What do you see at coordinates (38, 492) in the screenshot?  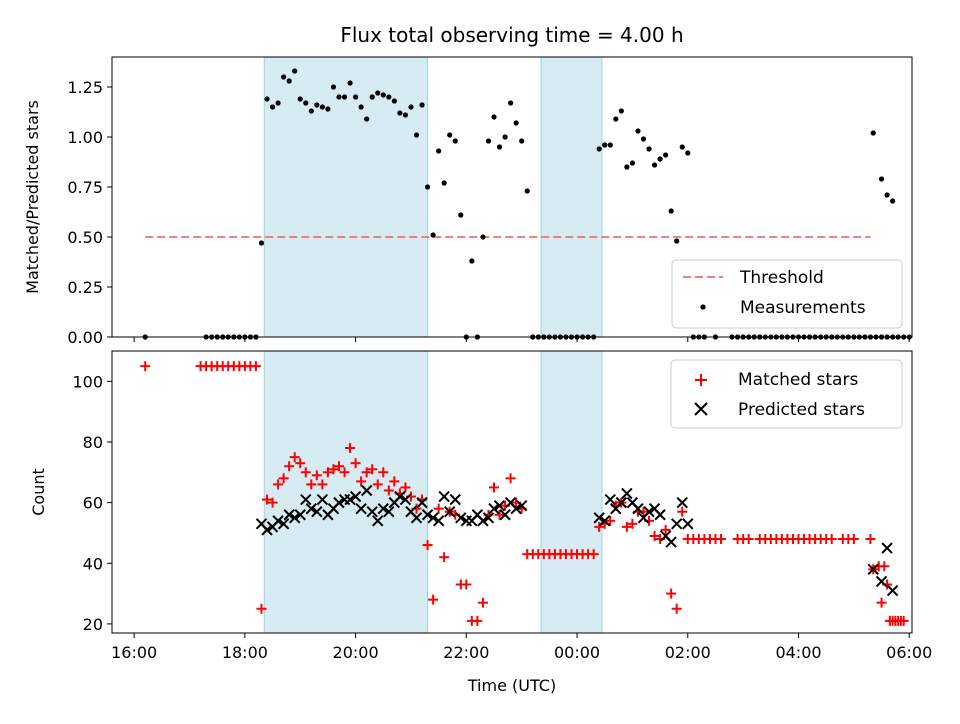 I see `bottom-ylabel: Count` at bounding box center [38, 492].